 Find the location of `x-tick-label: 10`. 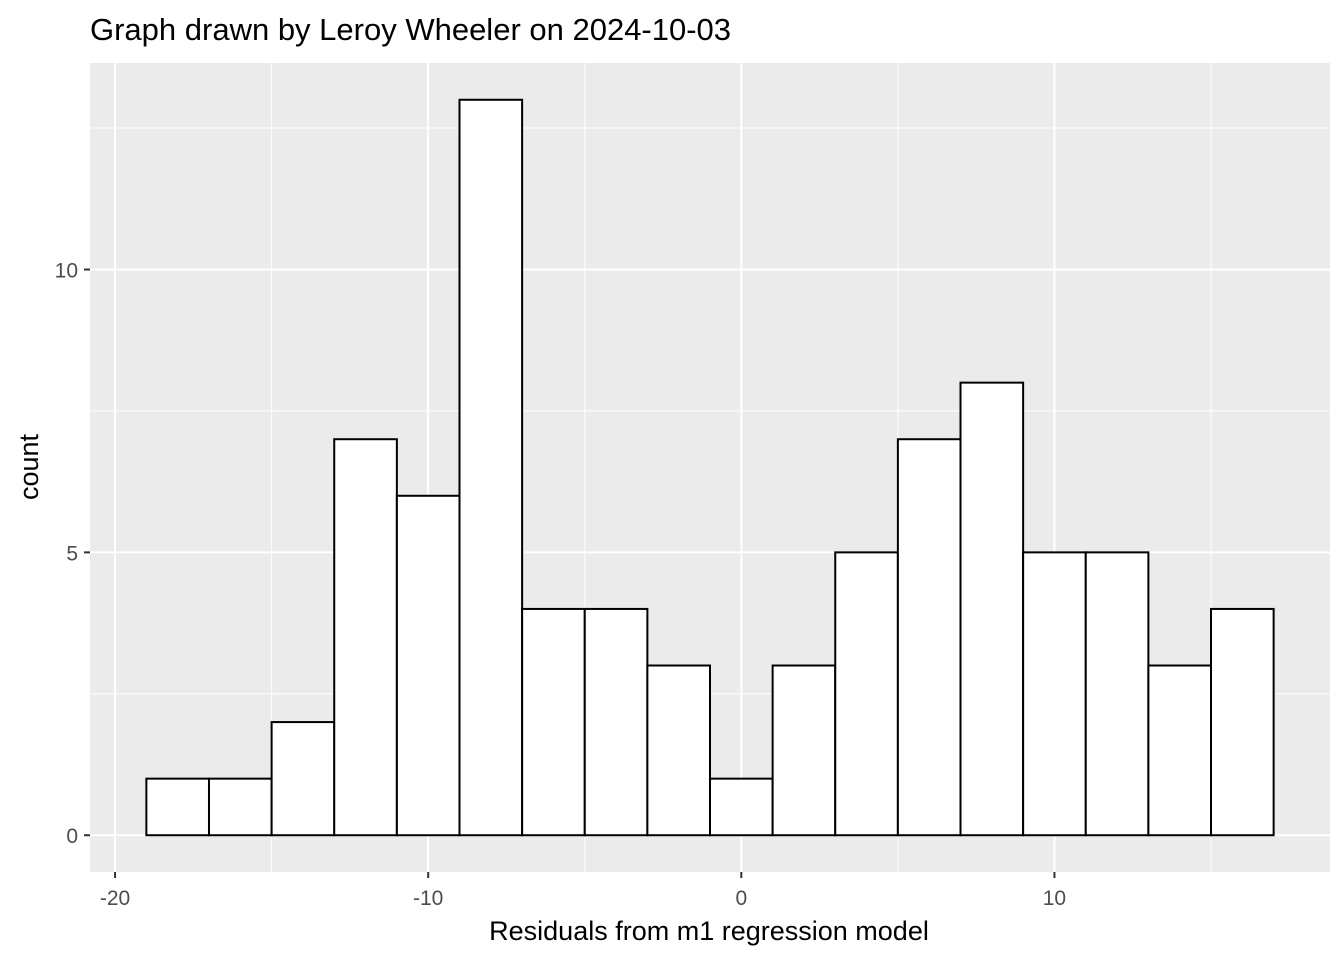

x-tick-label: 10 is located at coordinates (1054, 898).